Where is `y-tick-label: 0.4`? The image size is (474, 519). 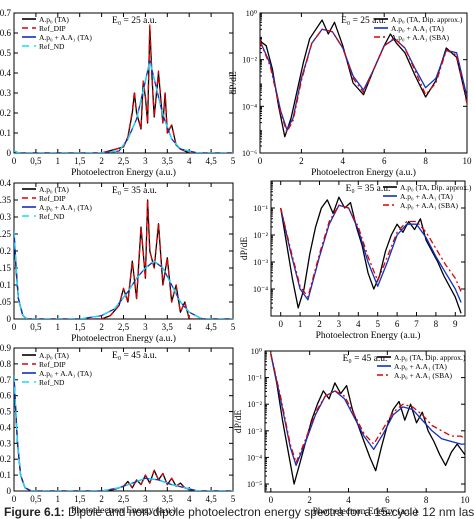 y-tick-label: 0.4 is located at coordinates (6, 183).